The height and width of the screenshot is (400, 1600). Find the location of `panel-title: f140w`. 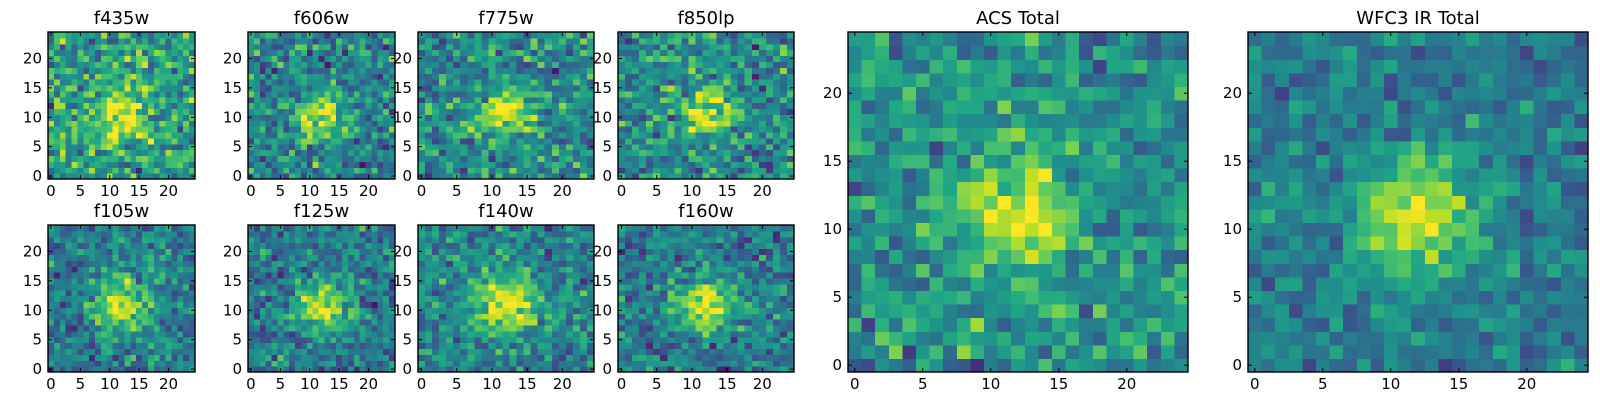

panel-title: f140w is located at coordinates (505, 211).